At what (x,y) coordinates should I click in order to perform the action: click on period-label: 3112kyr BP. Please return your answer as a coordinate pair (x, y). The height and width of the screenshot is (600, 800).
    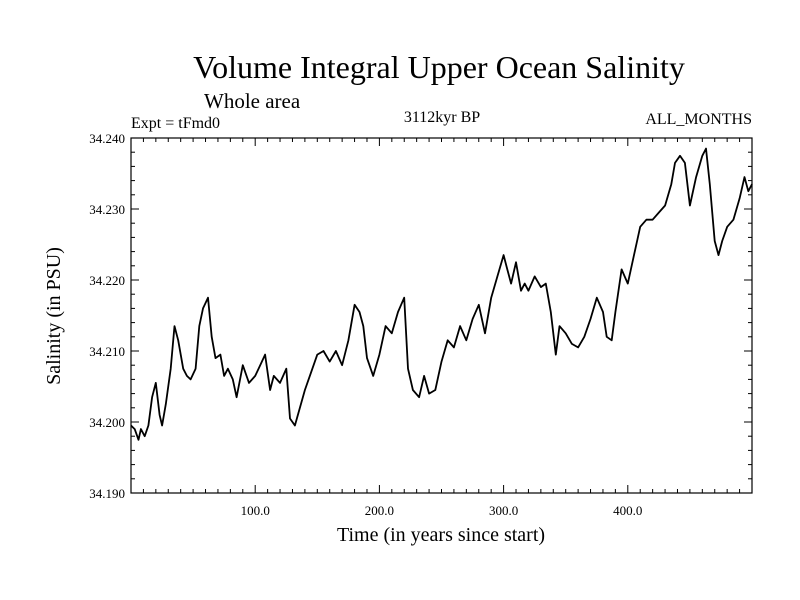
    Looking at the image, I should click on (442, 117).